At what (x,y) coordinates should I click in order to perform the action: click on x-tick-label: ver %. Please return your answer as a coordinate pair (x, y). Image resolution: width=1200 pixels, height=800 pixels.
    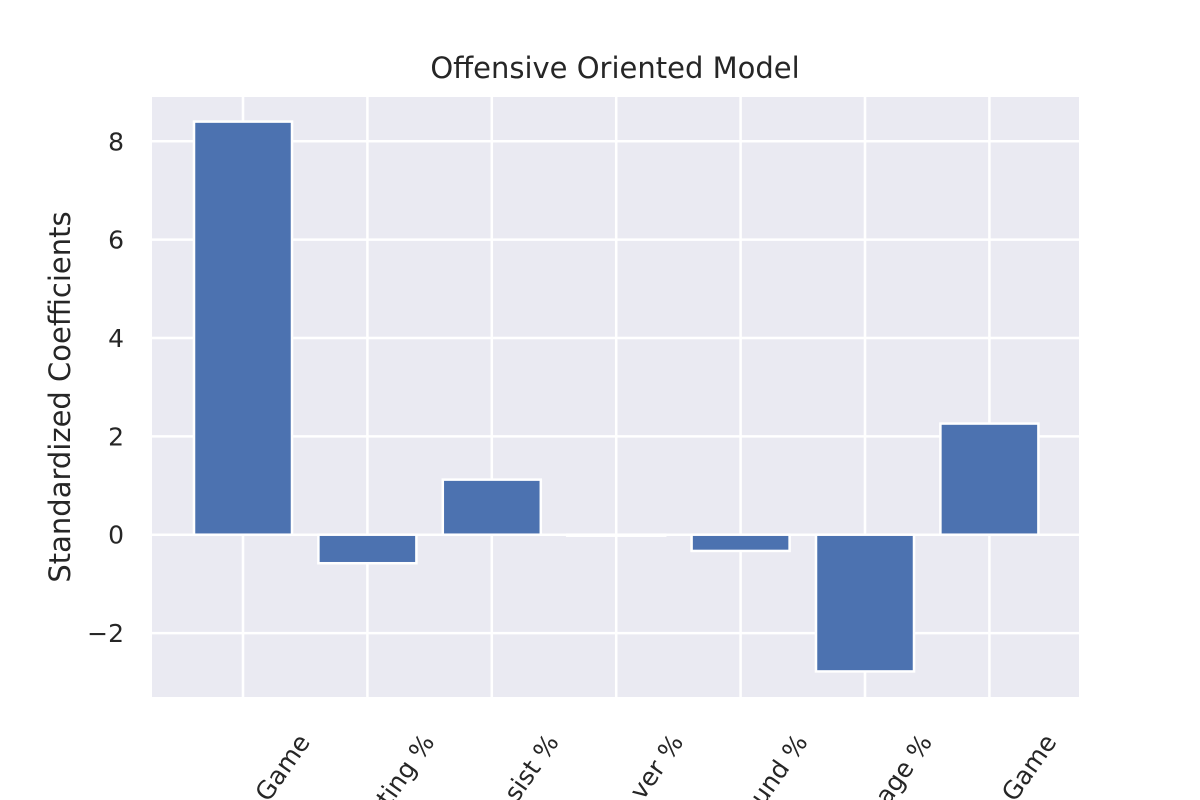
    Looking at the image, I should click on (656, 764).